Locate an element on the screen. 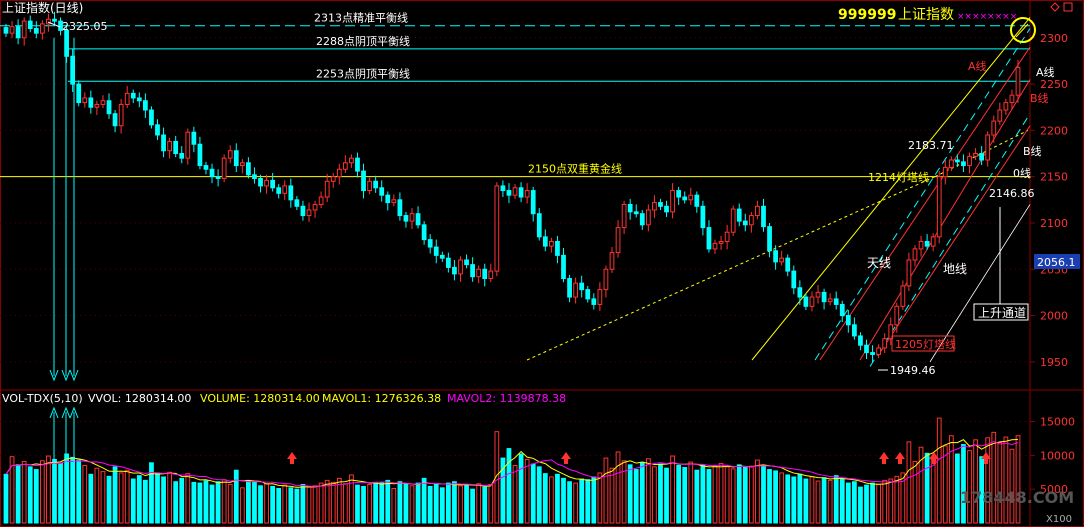  lamp-1214-label: 1214灯塔线 is located at coordinates (898, 177).